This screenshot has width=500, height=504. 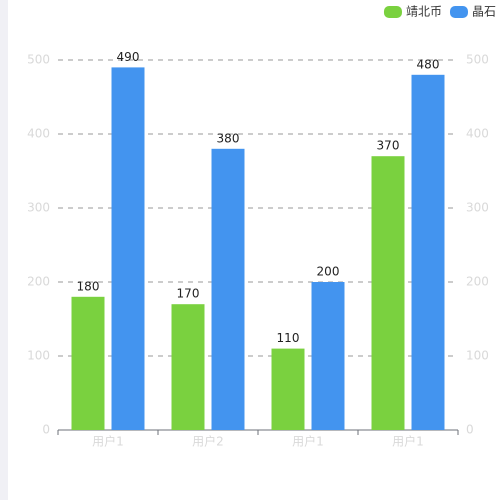 I want to click on y2-tick-label: 200, so click(x=477, y=282).